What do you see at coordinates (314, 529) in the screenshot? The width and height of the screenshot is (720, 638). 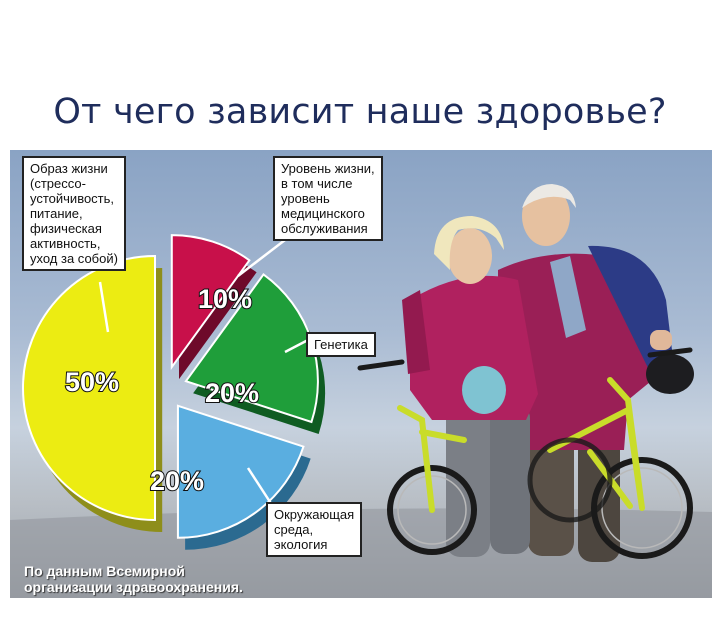 I see `legend-environment: Окружающая среда, экология` at bounding box center [314, 529].